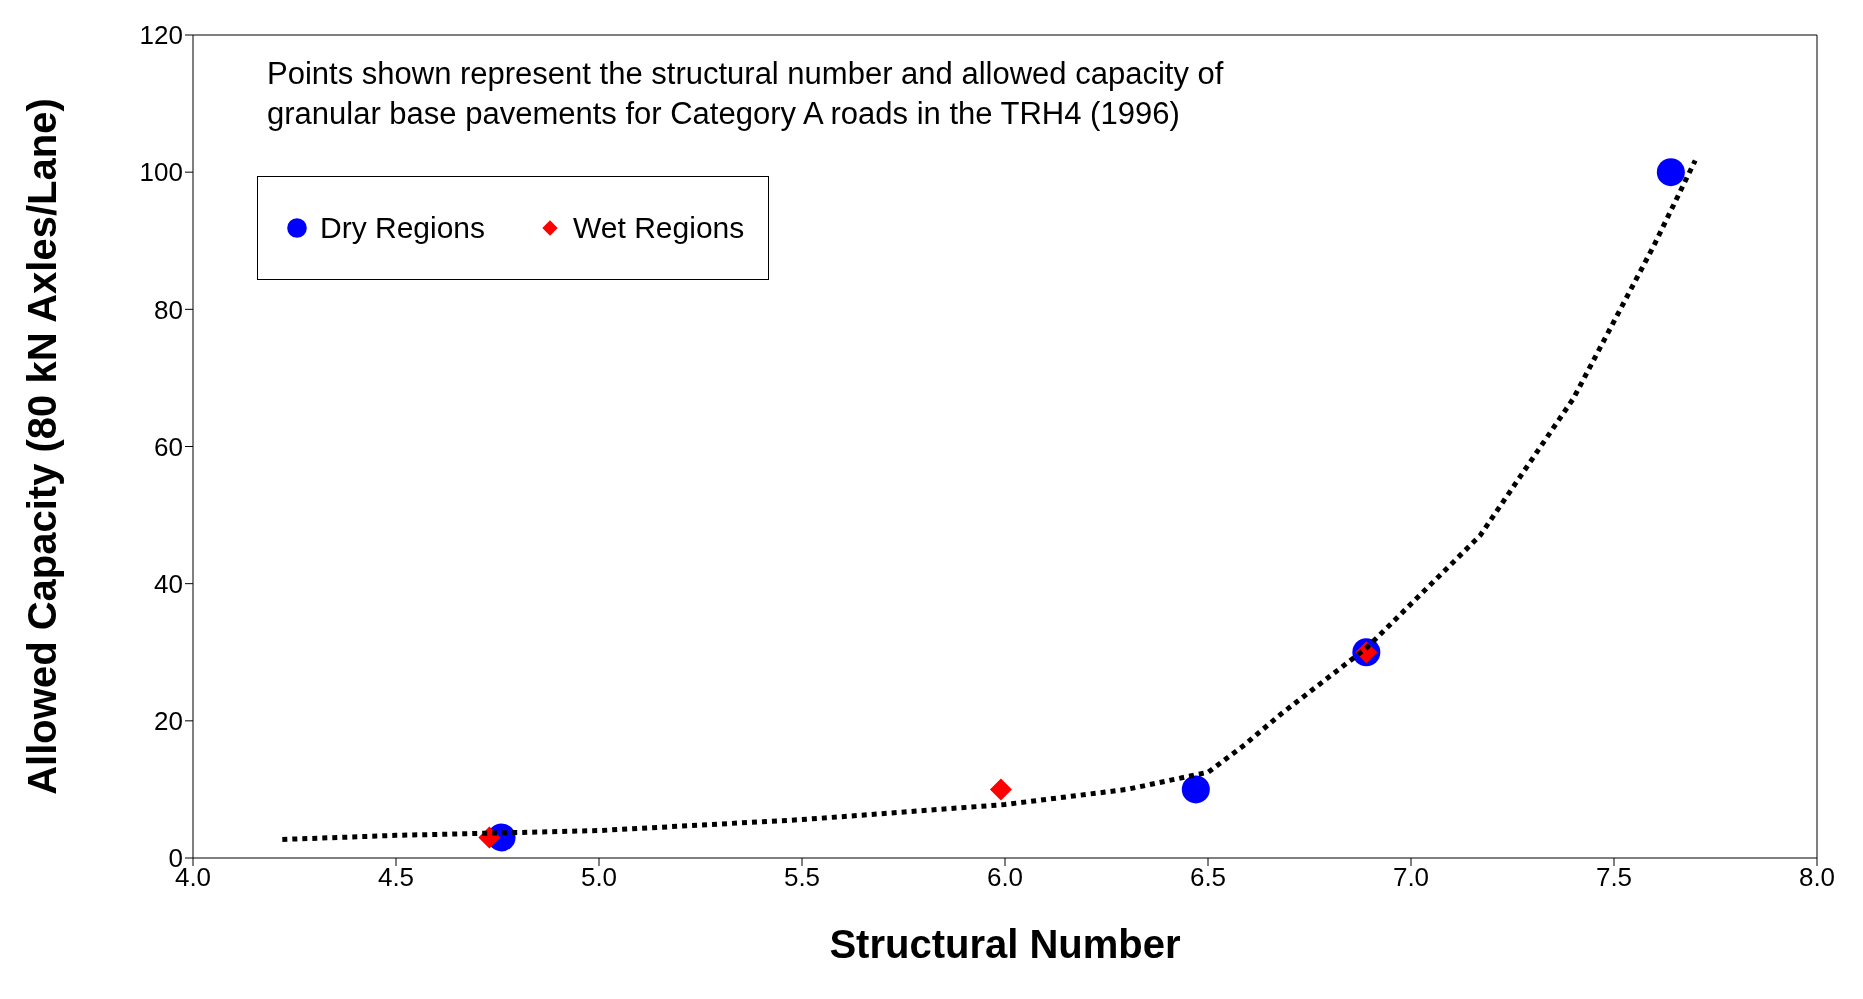  Describe the element at coordinates (1614, 877) in the screenshot. I see `x-tick-label: 7.5` at that location.